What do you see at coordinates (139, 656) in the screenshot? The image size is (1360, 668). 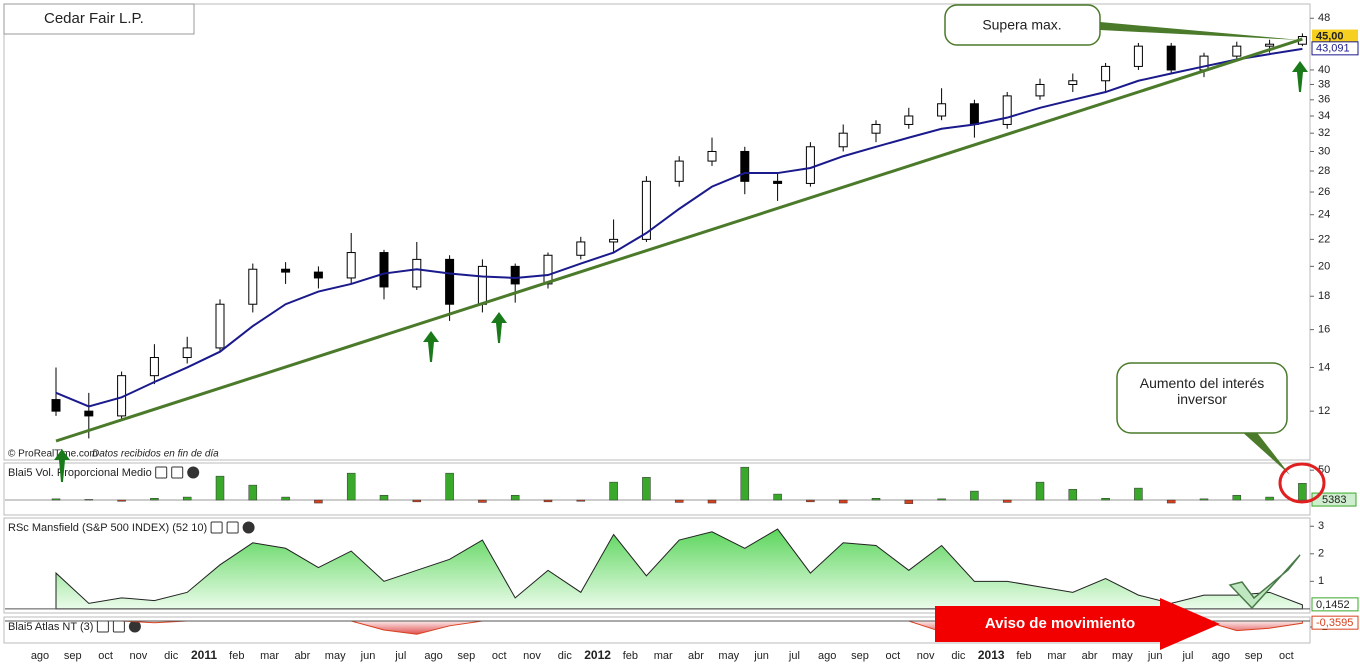 I see `x-tick-label: nov` at bounding box center [139, 656].